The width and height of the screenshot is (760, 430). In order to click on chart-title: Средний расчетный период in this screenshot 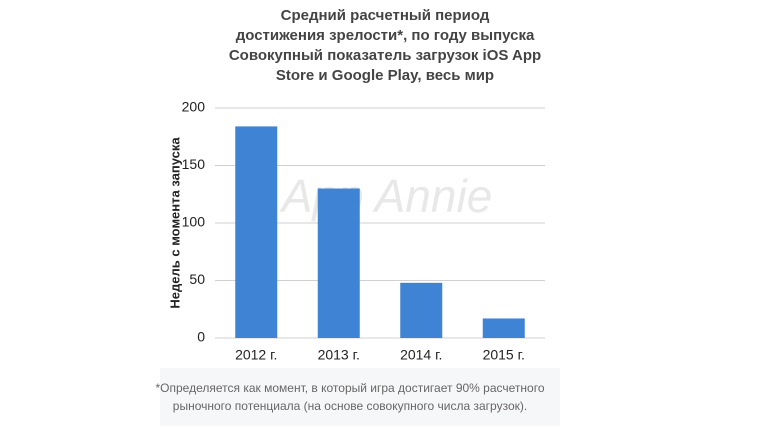, I will do `click(385, 15)`.